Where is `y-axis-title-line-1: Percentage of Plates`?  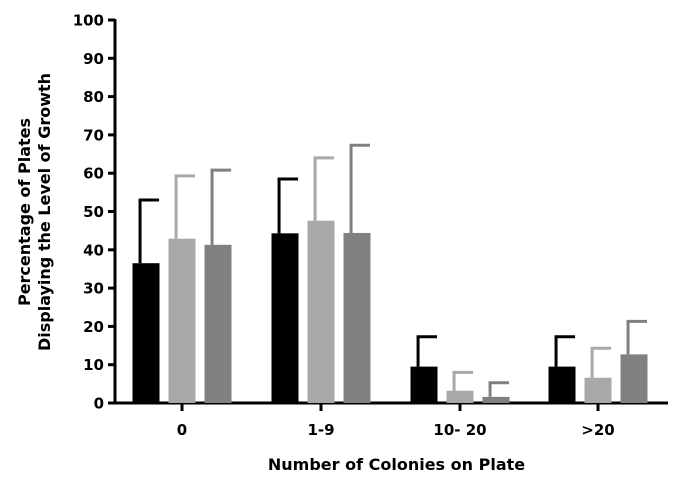
y-axis-title-line-1: Percentage of Plates is located at coordinates (24, 212).